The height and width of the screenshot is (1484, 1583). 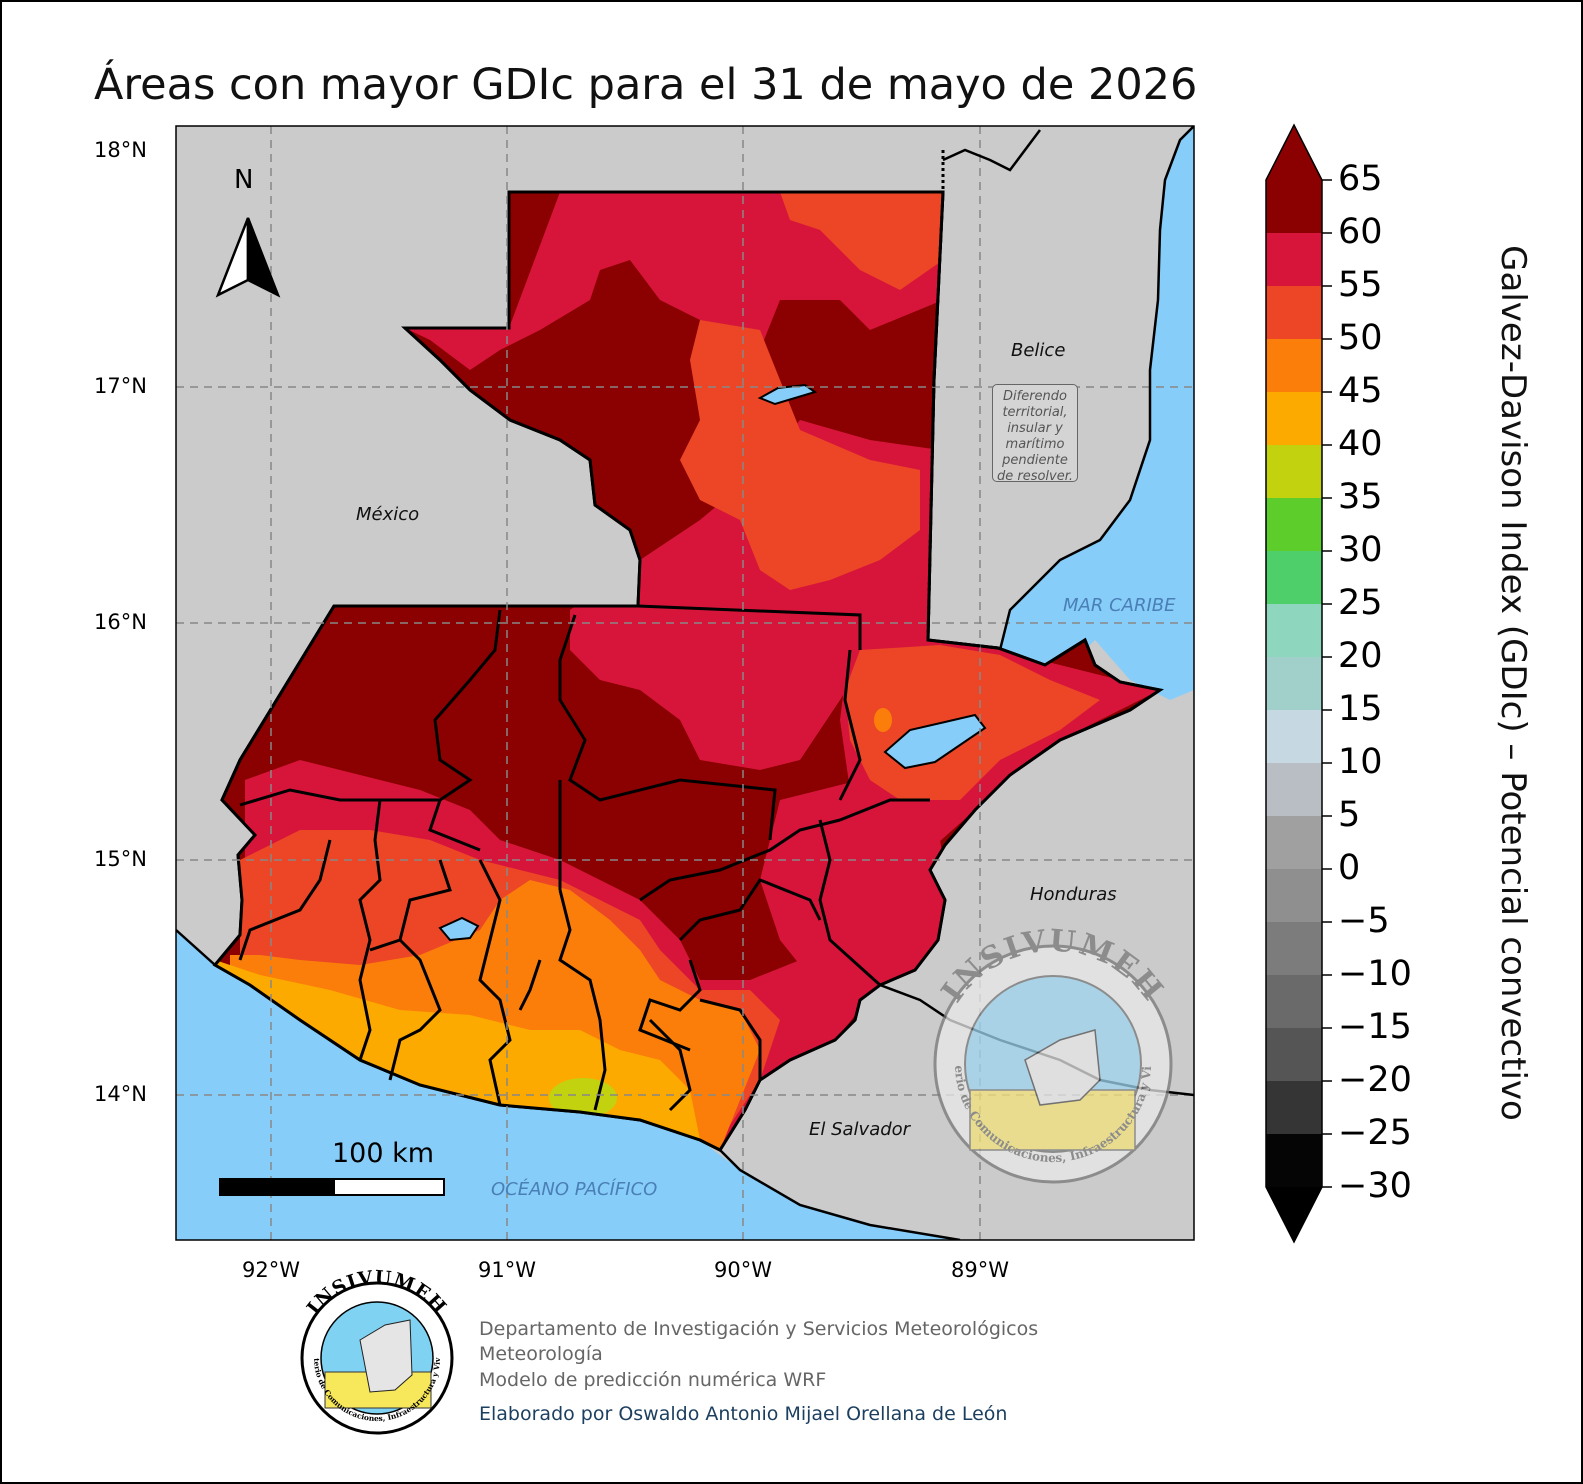 What do you see at coordinates (120, 622) in the screenshot?
I see `lat-tick-label: 16°N` at bounding box center [120, 622].